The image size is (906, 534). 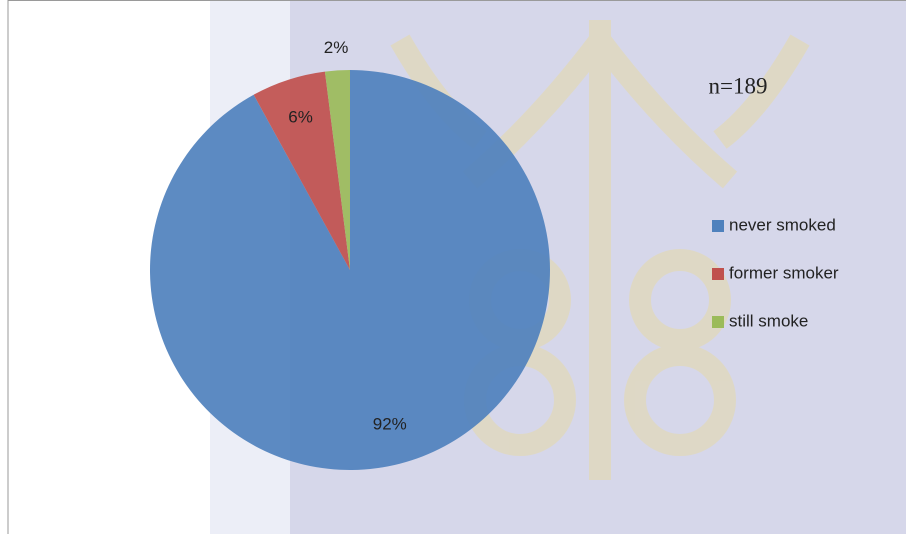 I want to click on legend-label: still smoke, so click(x=768, y=320).